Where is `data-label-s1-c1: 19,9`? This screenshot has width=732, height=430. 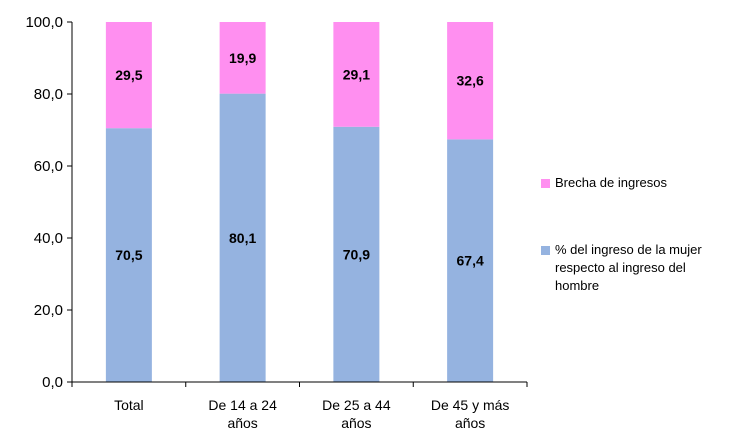
data-label-s1-c1: 19,9 is located at coordinates (242, 58).